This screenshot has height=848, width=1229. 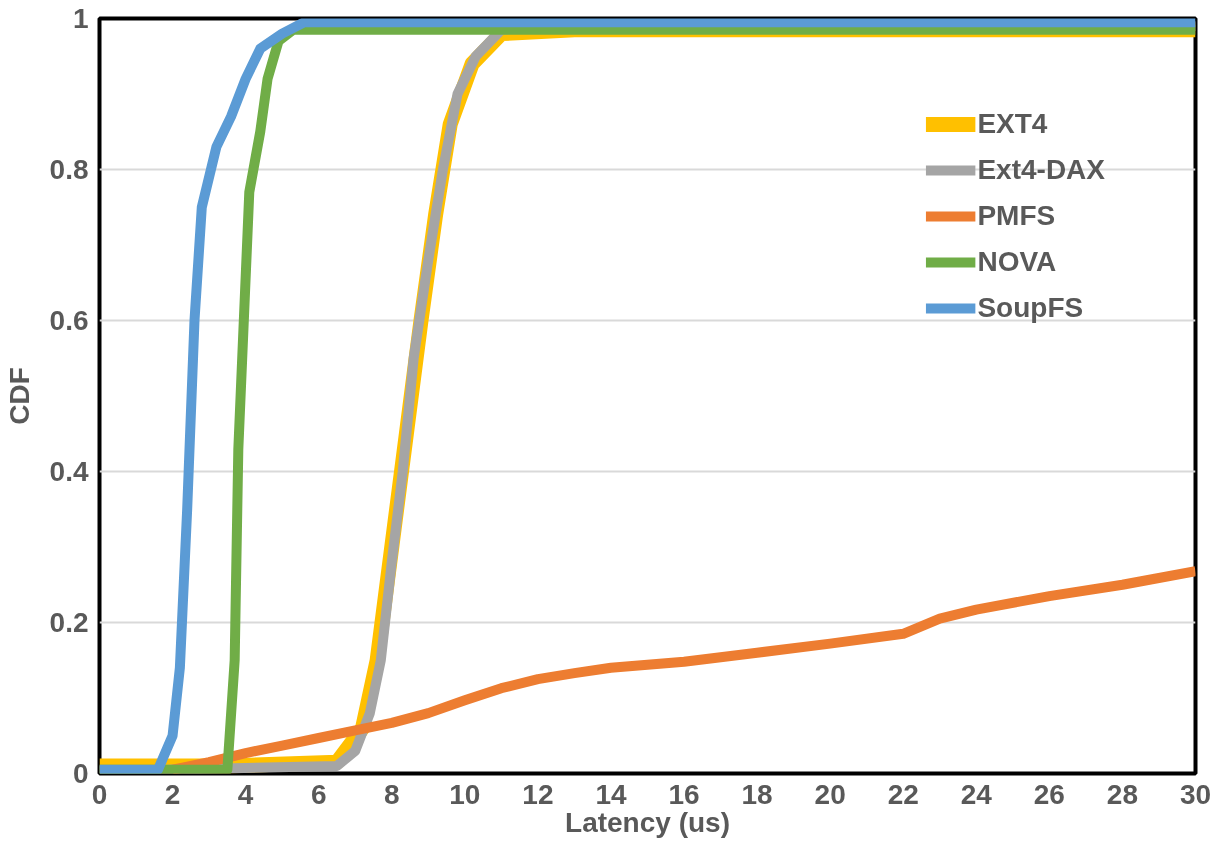 I want to click on legend-label: PMFS, so click(x=1016, y=216).